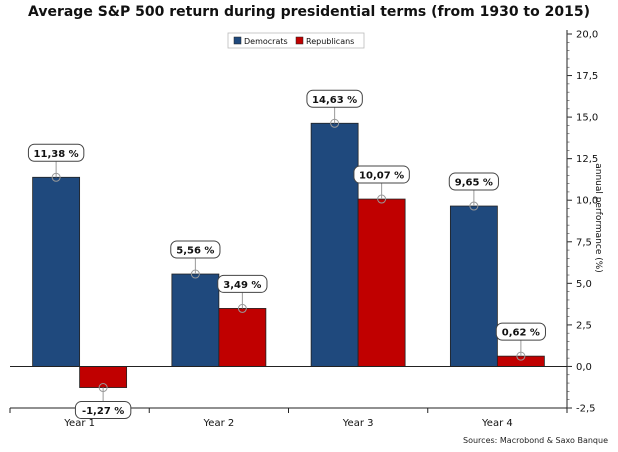  I want to click on data-label: 11,38 %, so click(56, 154).